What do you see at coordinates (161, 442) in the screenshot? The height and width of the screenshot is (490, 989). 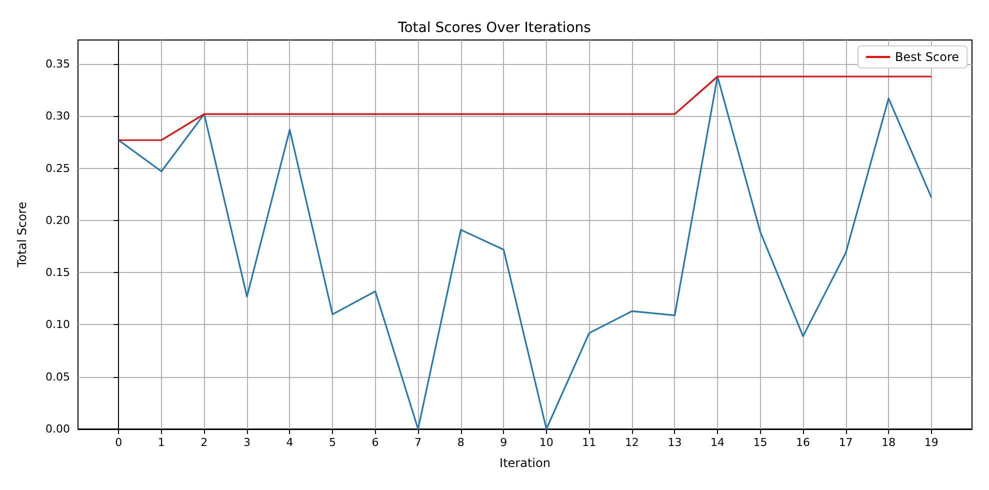 I see `x-tick-label: 1` at bounding box center [161, 442].